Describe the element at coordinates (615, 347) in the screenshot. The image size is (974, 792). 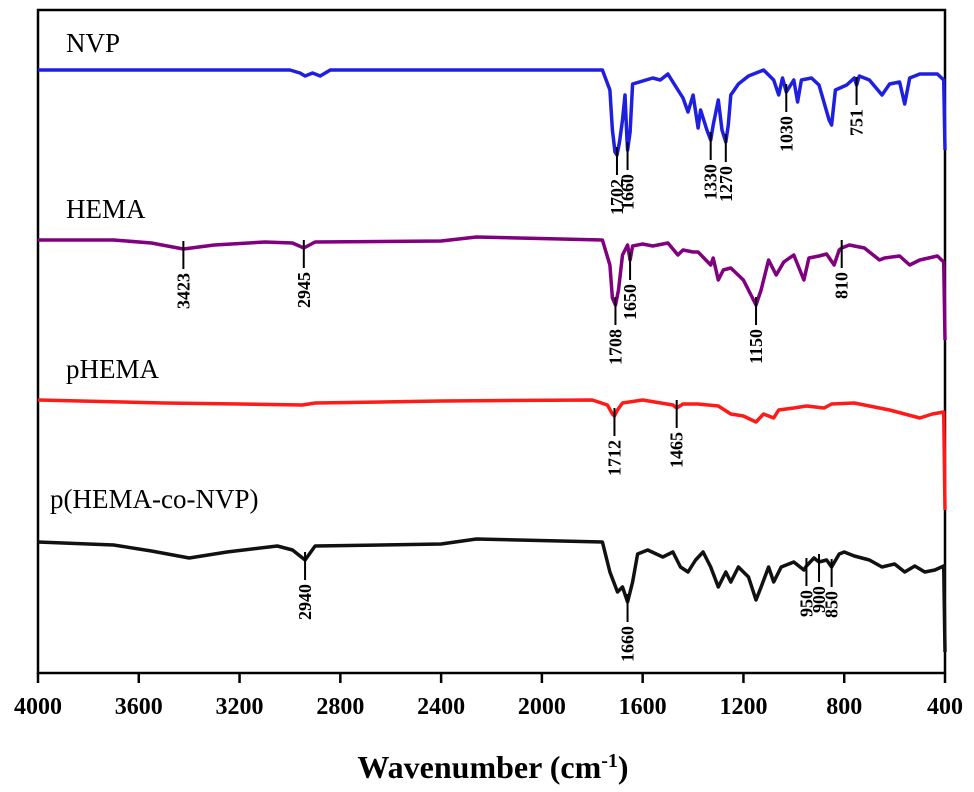
I see `peak-label-HEMA-1708: 1708` at that location.